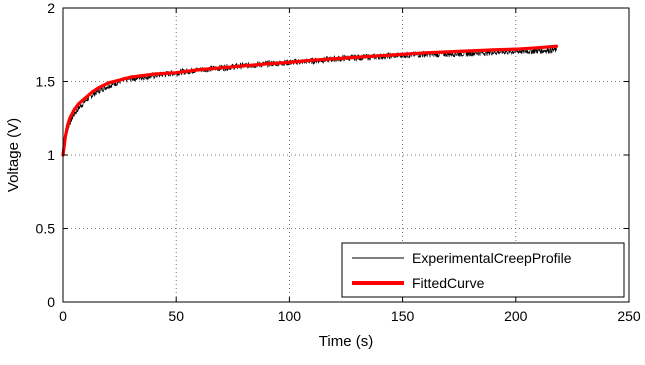  What do you see at coordinates (290, 316) in the screenshot?
I see `x-tick-label: 100` at bounding box center [290, 316].